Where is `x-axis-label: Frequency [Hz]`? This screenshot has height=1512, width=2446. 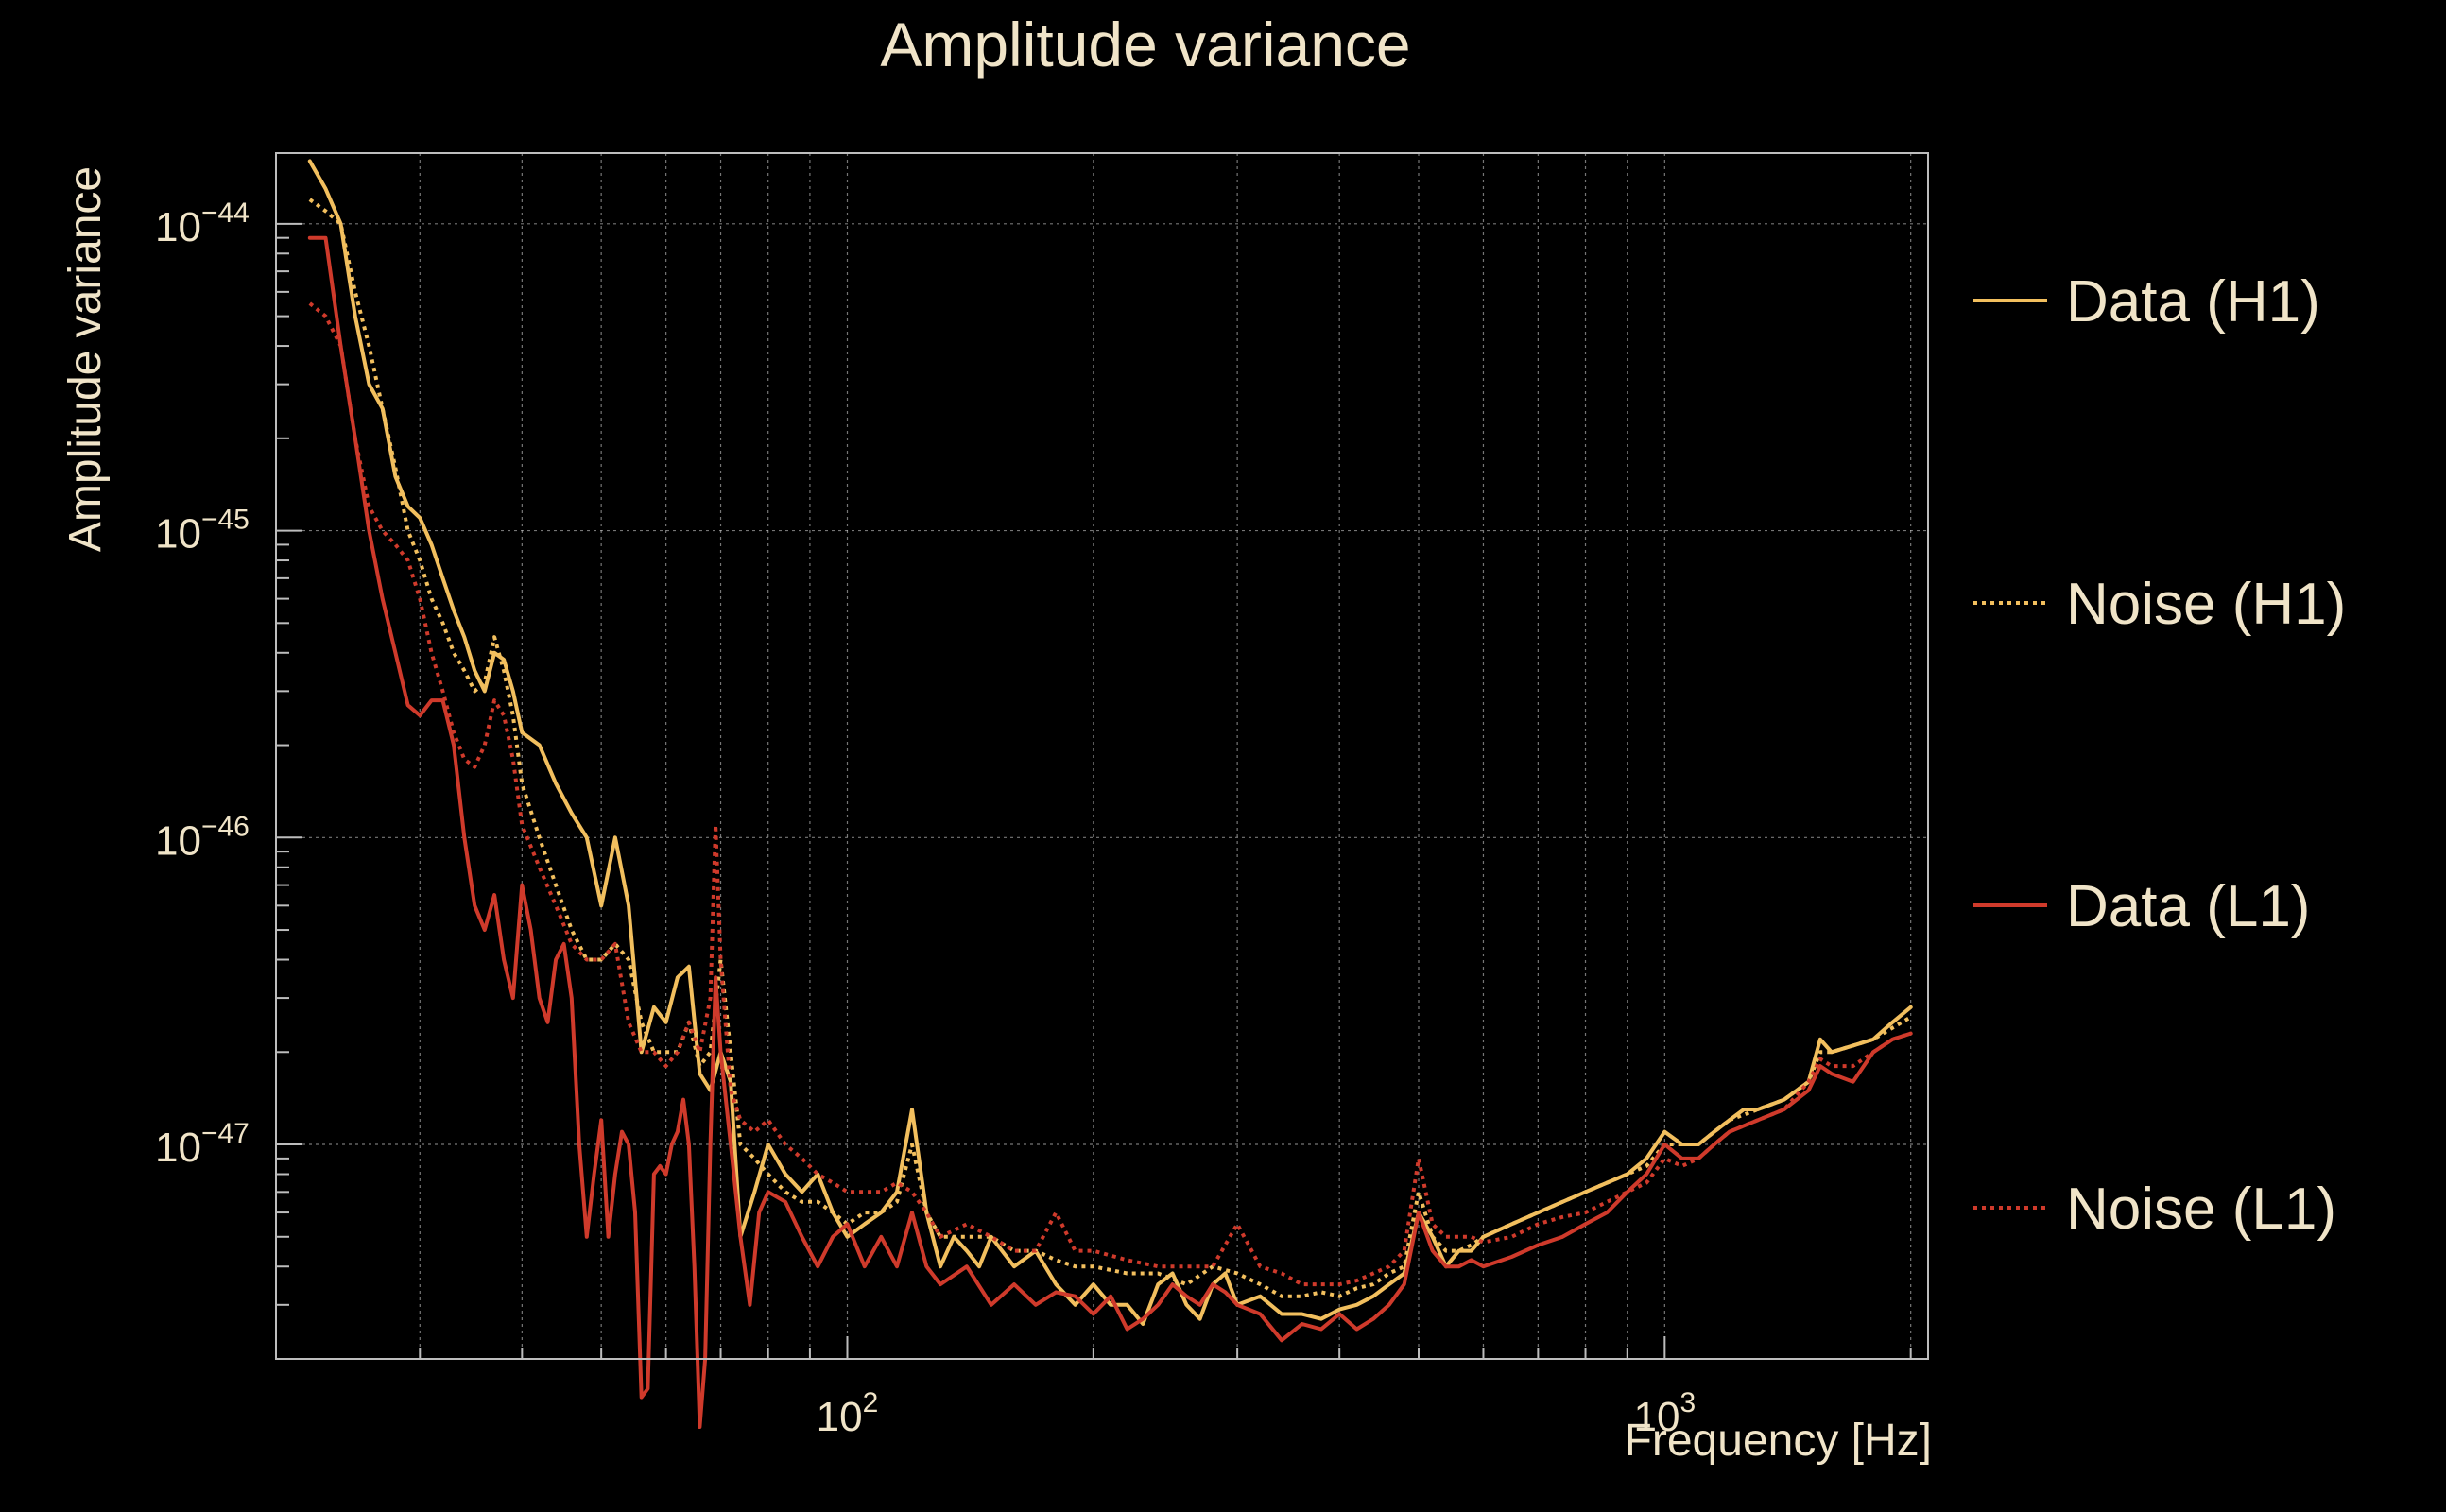 x-axis-label: Frequency [Hz] is located at coordinates (1778, 1441).